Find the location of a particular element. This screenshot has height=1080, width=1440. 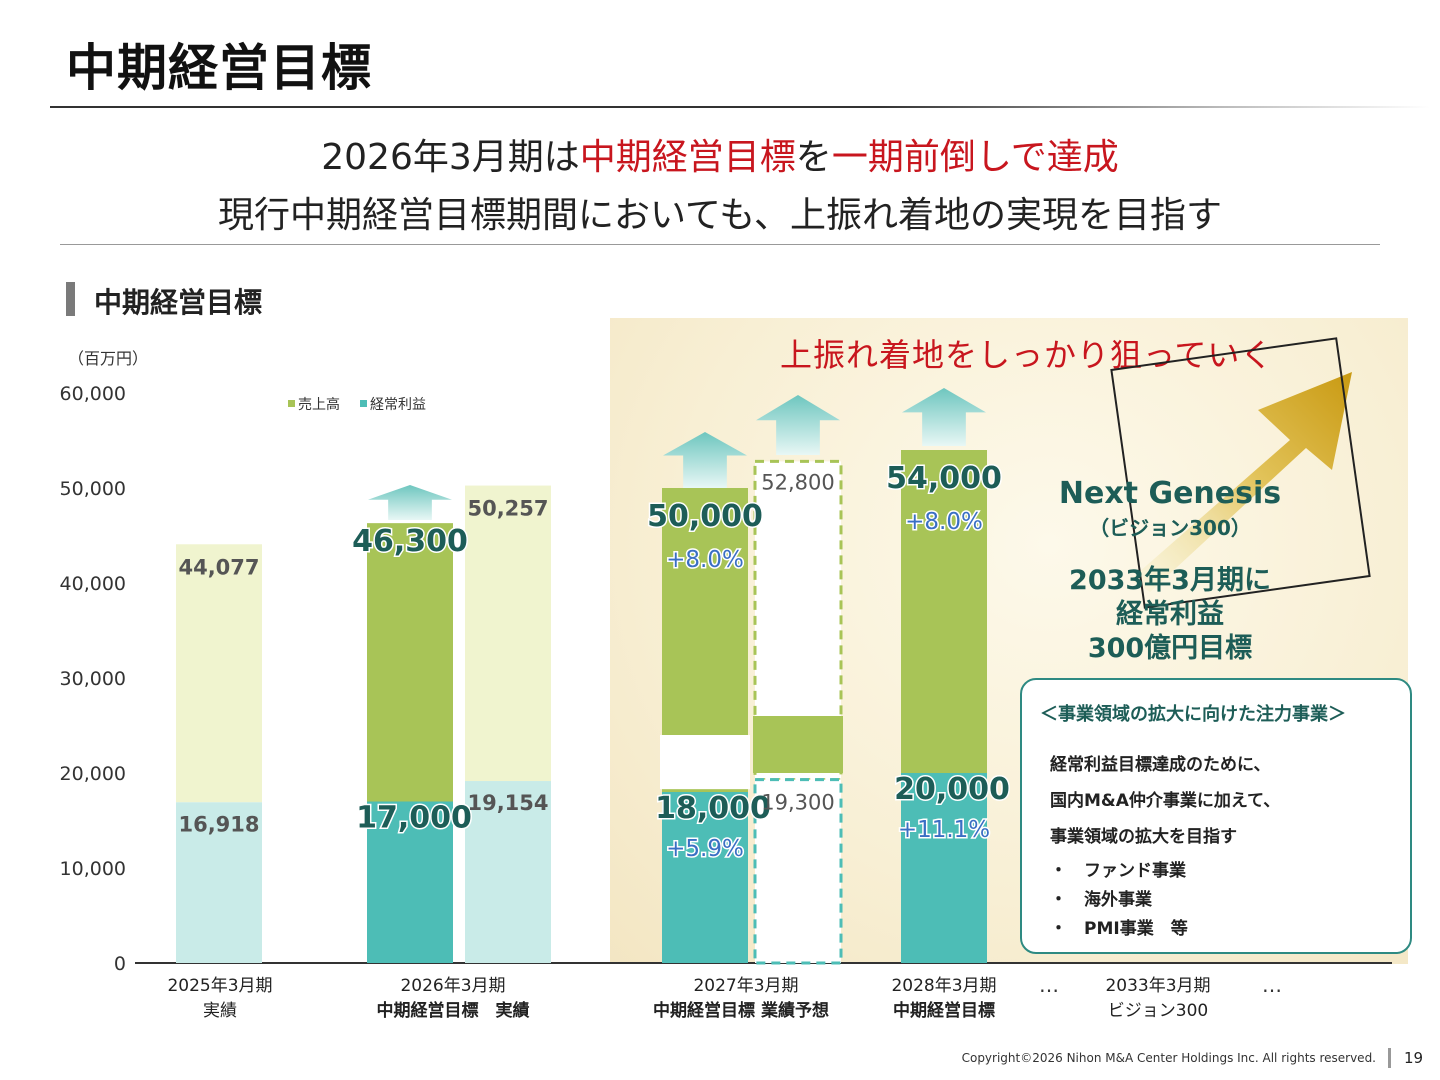

profit-value-label: 19,300 is located at coordinates (797, 803).